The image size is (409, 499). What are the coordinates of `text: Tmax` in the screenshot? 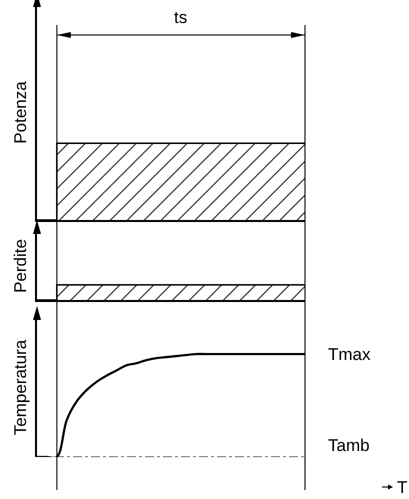 It's located at (349, 354).